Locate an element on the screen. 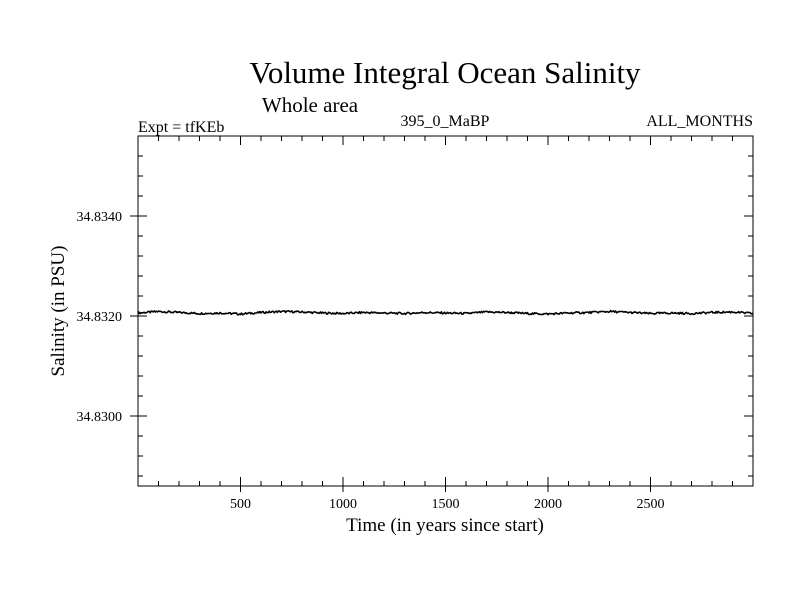 This screenshot has width=800, height=600. x-tick-label: 1000 is located at coordinates (343, 504).